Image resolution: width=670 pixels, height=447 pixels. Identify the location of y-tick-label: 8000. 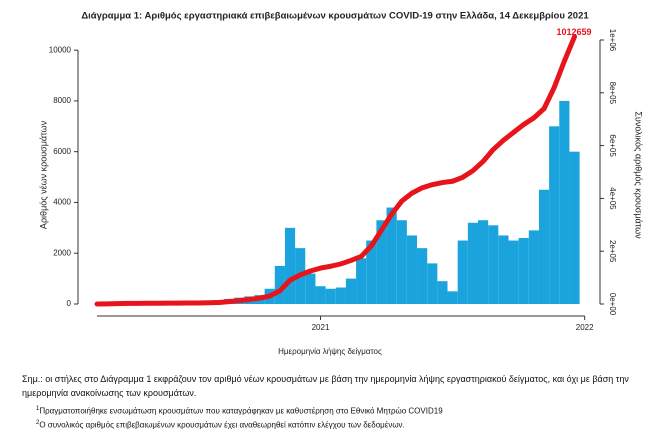
(62, 100).